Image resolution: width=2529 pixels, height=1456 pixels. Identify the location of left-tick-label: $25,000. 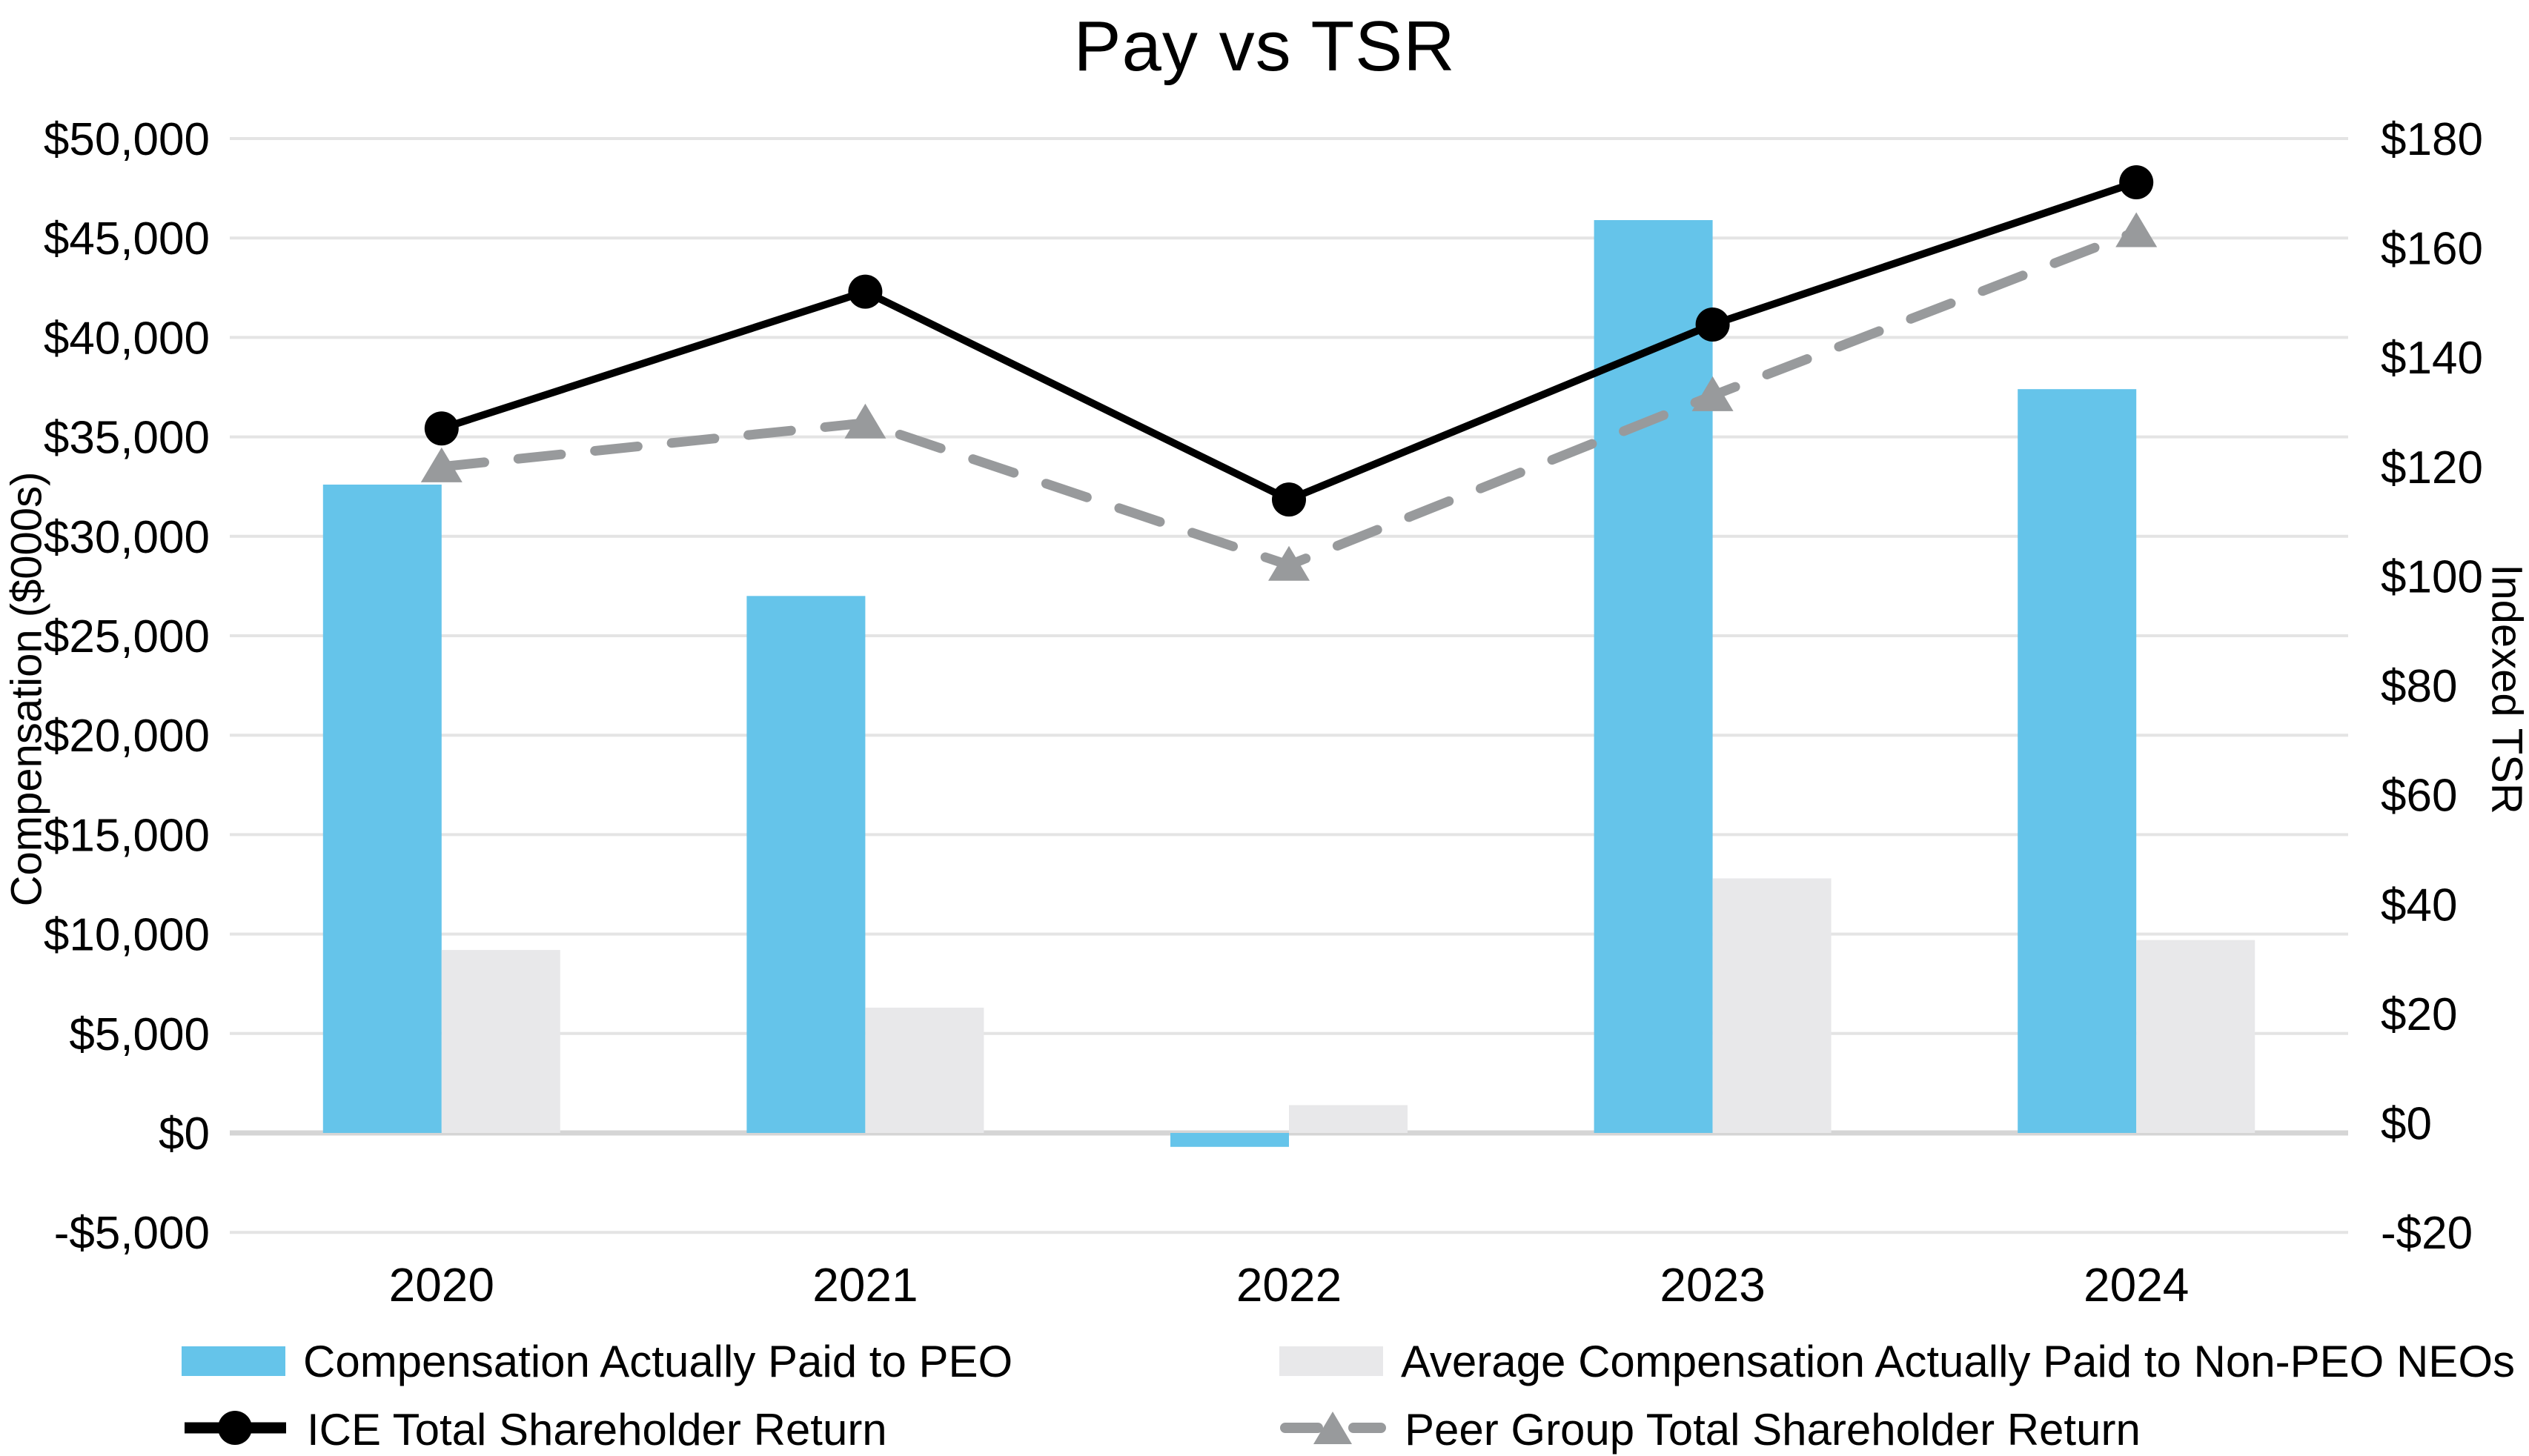
(127, 636).